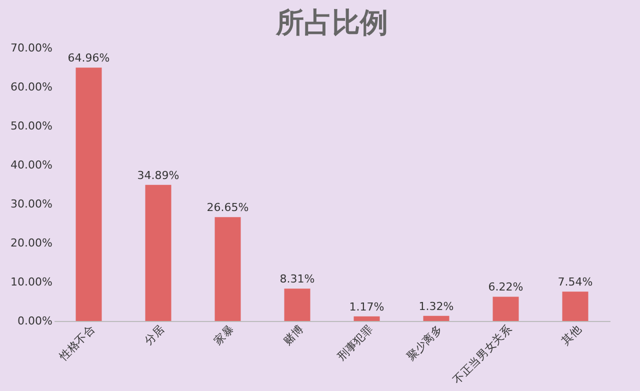  Describe the element at coordinates (482, 354) in the screenshot. I see `x-tick-label: 不正当男女关系` at that location.